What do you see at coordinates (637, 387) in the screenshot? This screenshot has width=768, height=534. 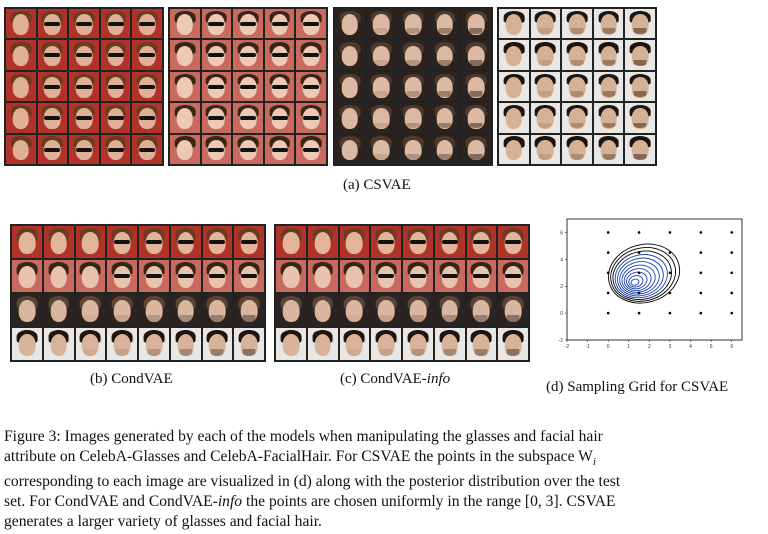 I see `caption-d-text: (d) Sampling Grid for CSVAE` at bounding box center [637, 387].